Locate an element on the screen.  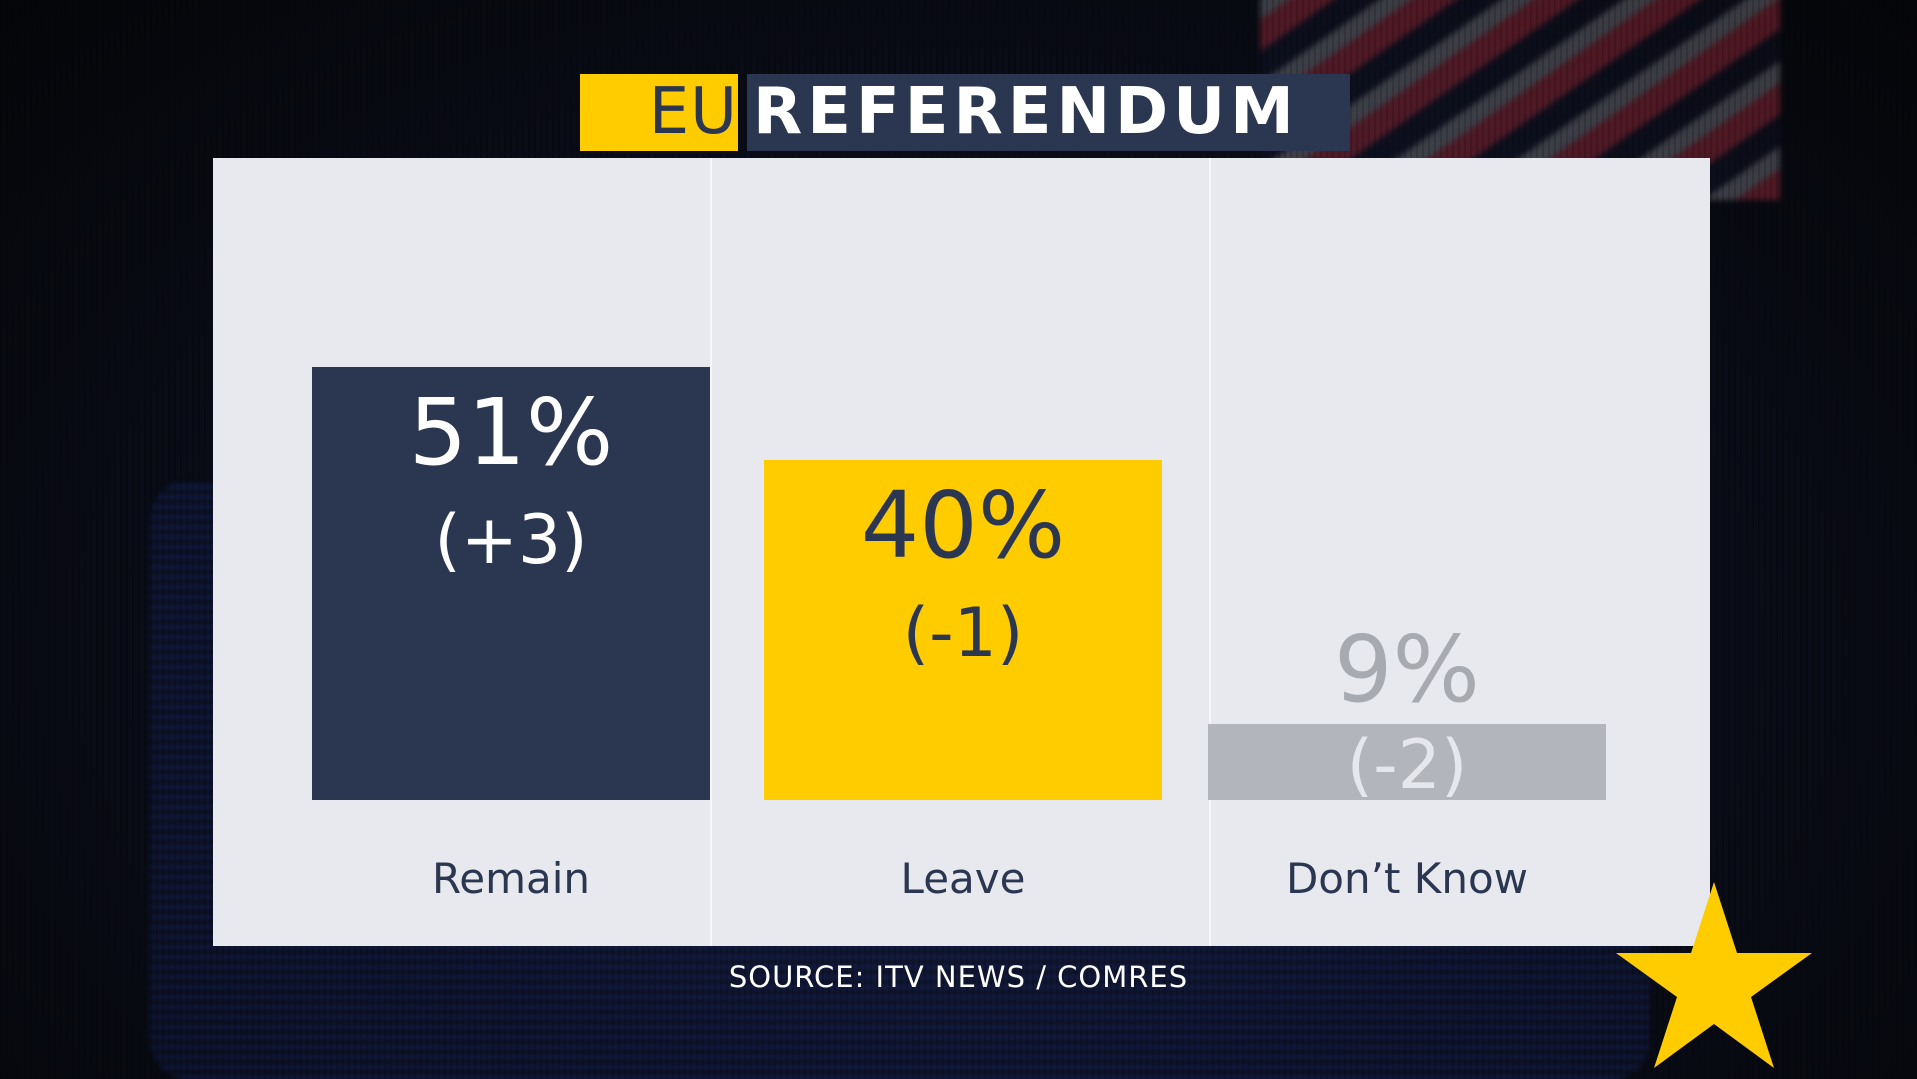
bar-change-label: (+3) is located at coordinates (511, 540).